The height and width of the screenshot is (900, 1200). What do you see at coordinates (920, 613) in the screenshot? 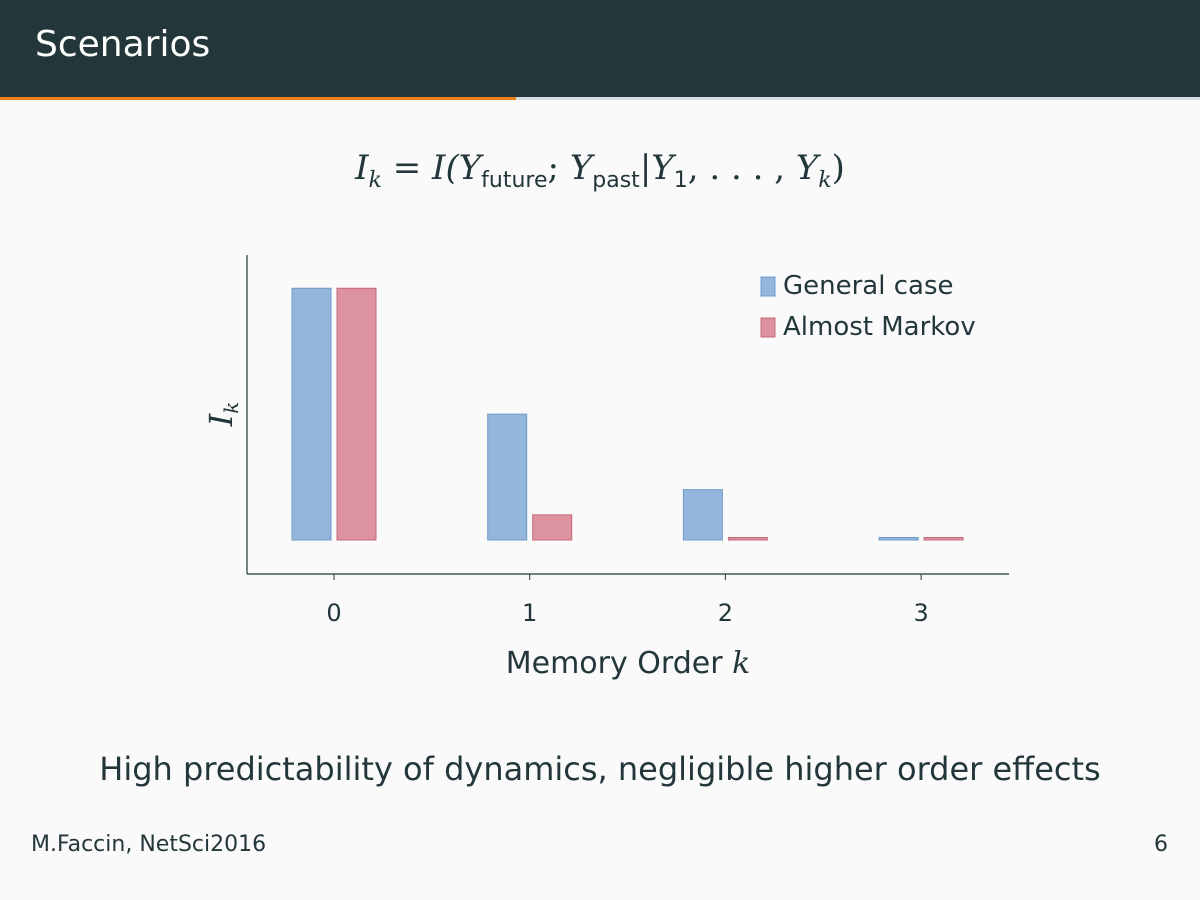
I see `x-tick-label-3: 3` at bounding box center [920, 613].